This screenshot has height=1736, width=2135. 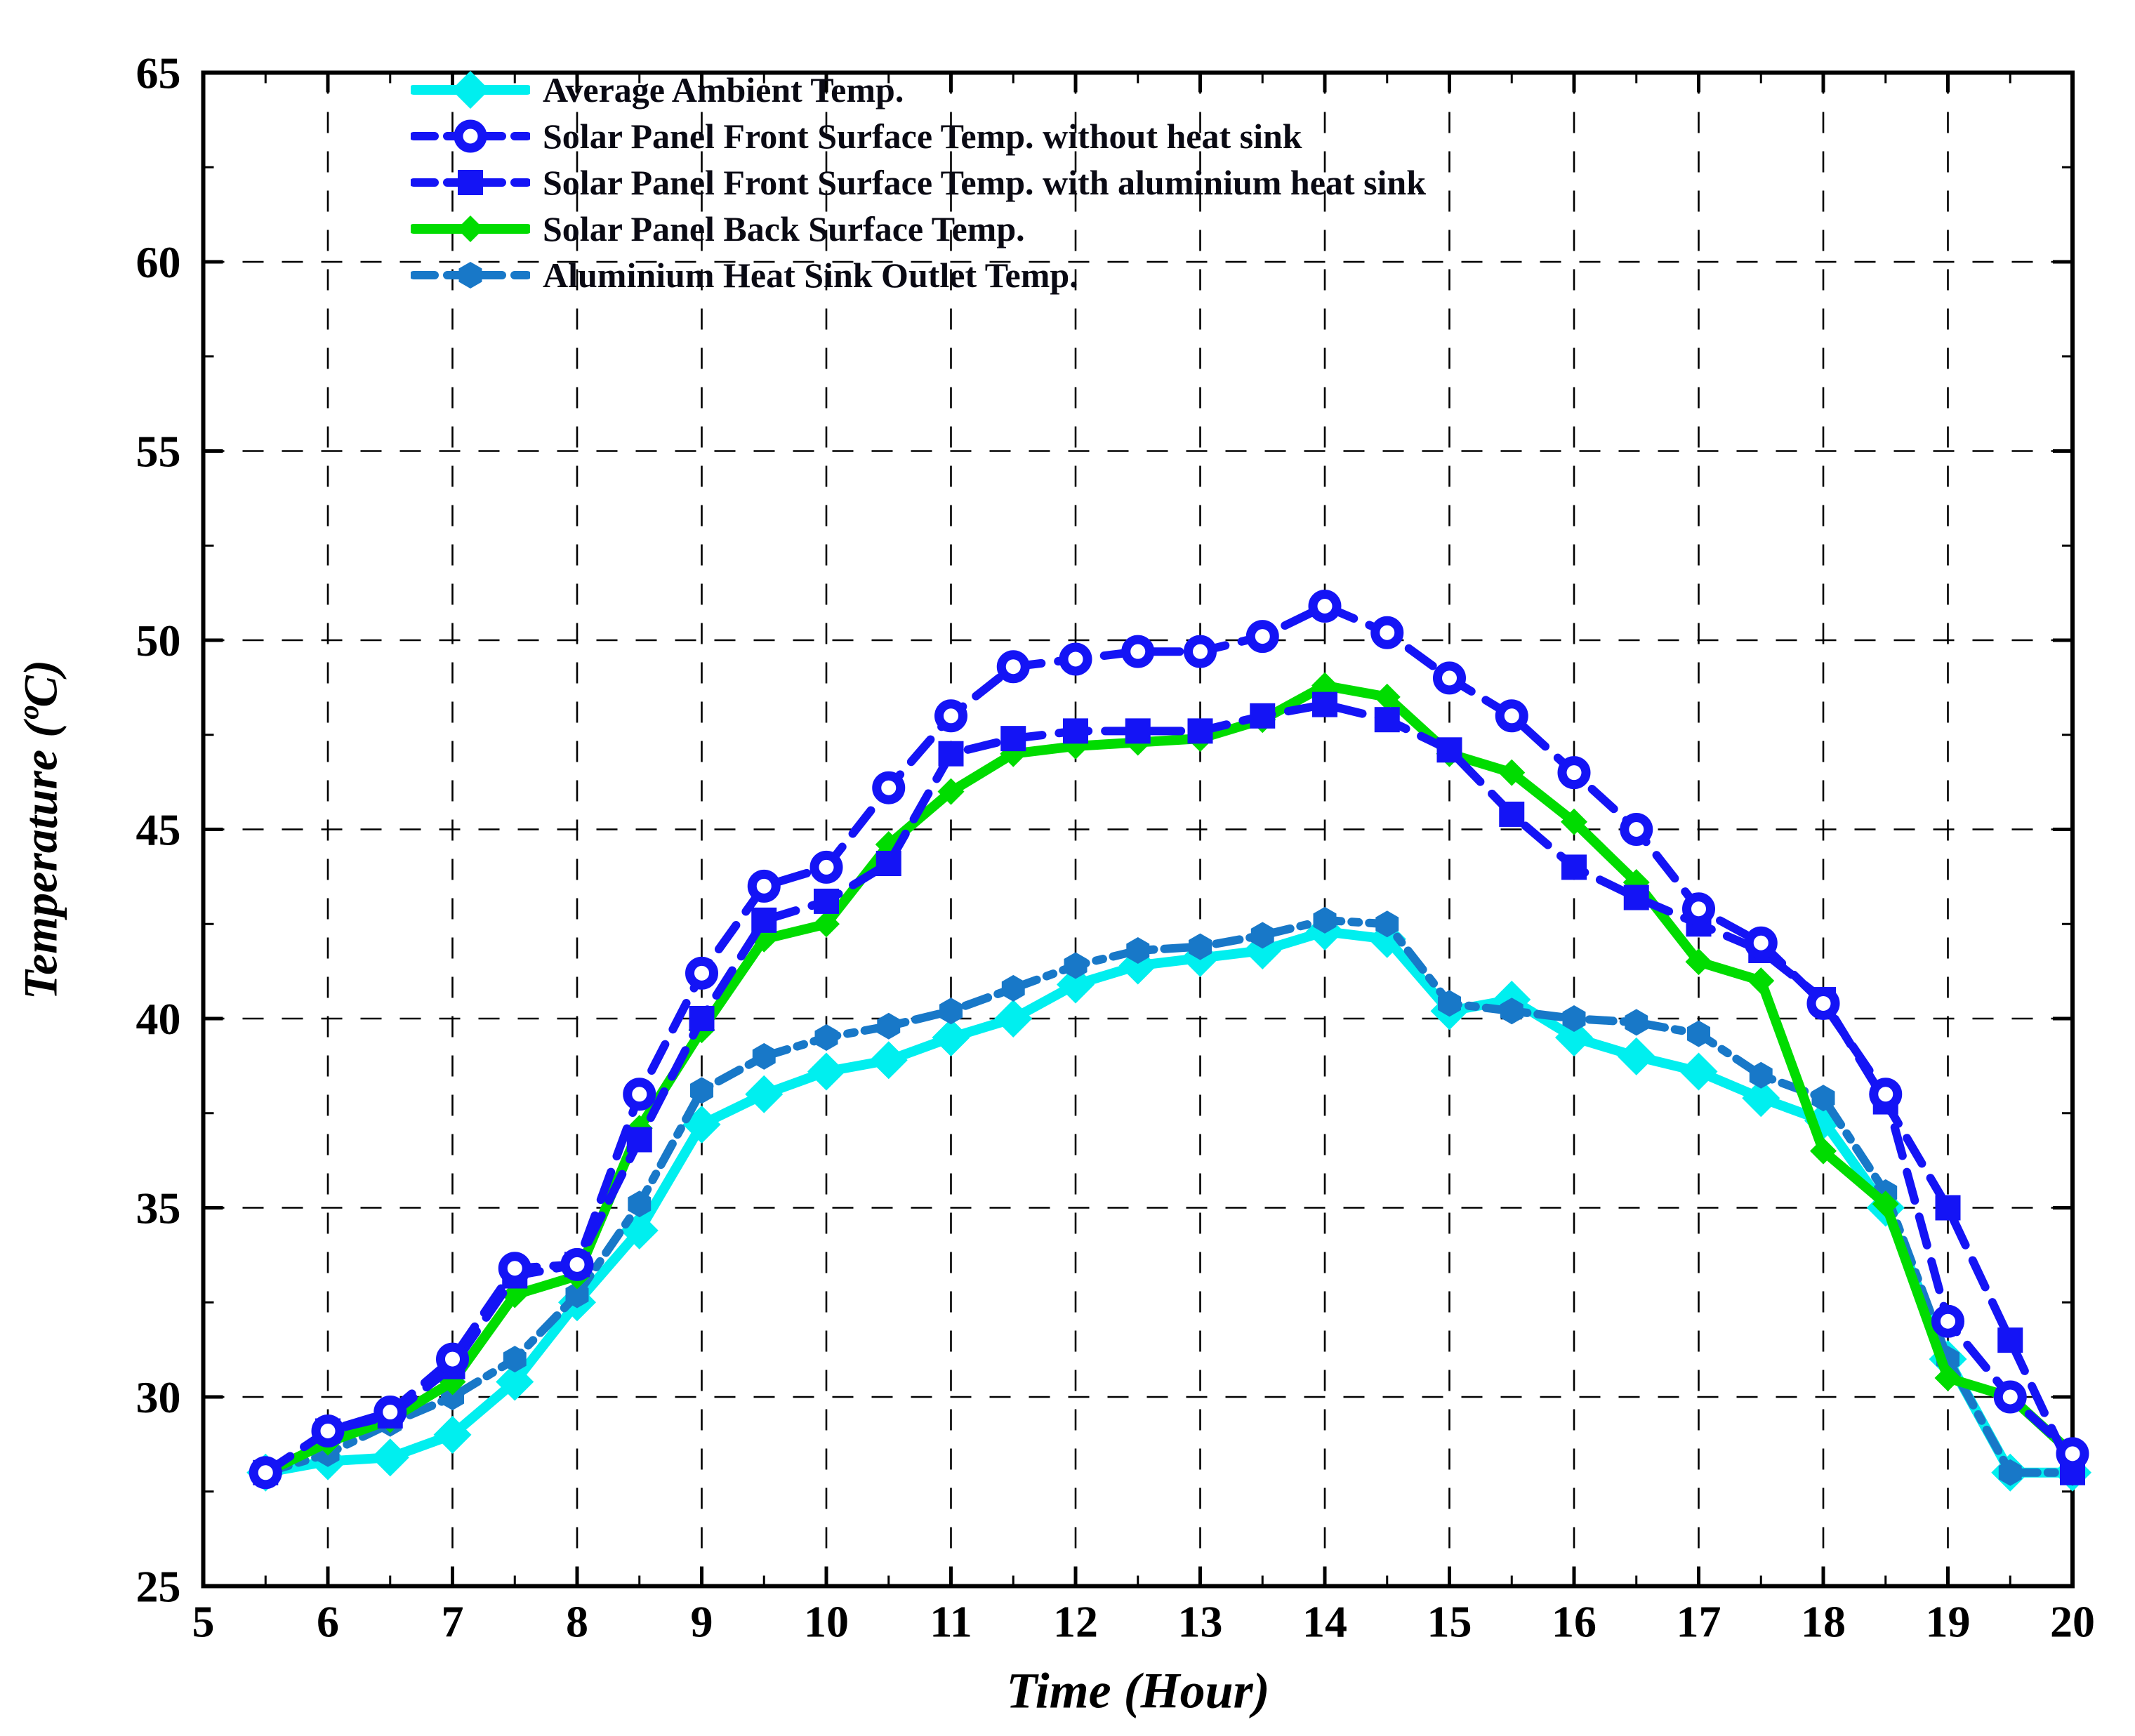 What do you see at coordinates (1574, 1622) in the screenshot?
I see `x-tick-label: 16` at bounding box center [1574, 1622].